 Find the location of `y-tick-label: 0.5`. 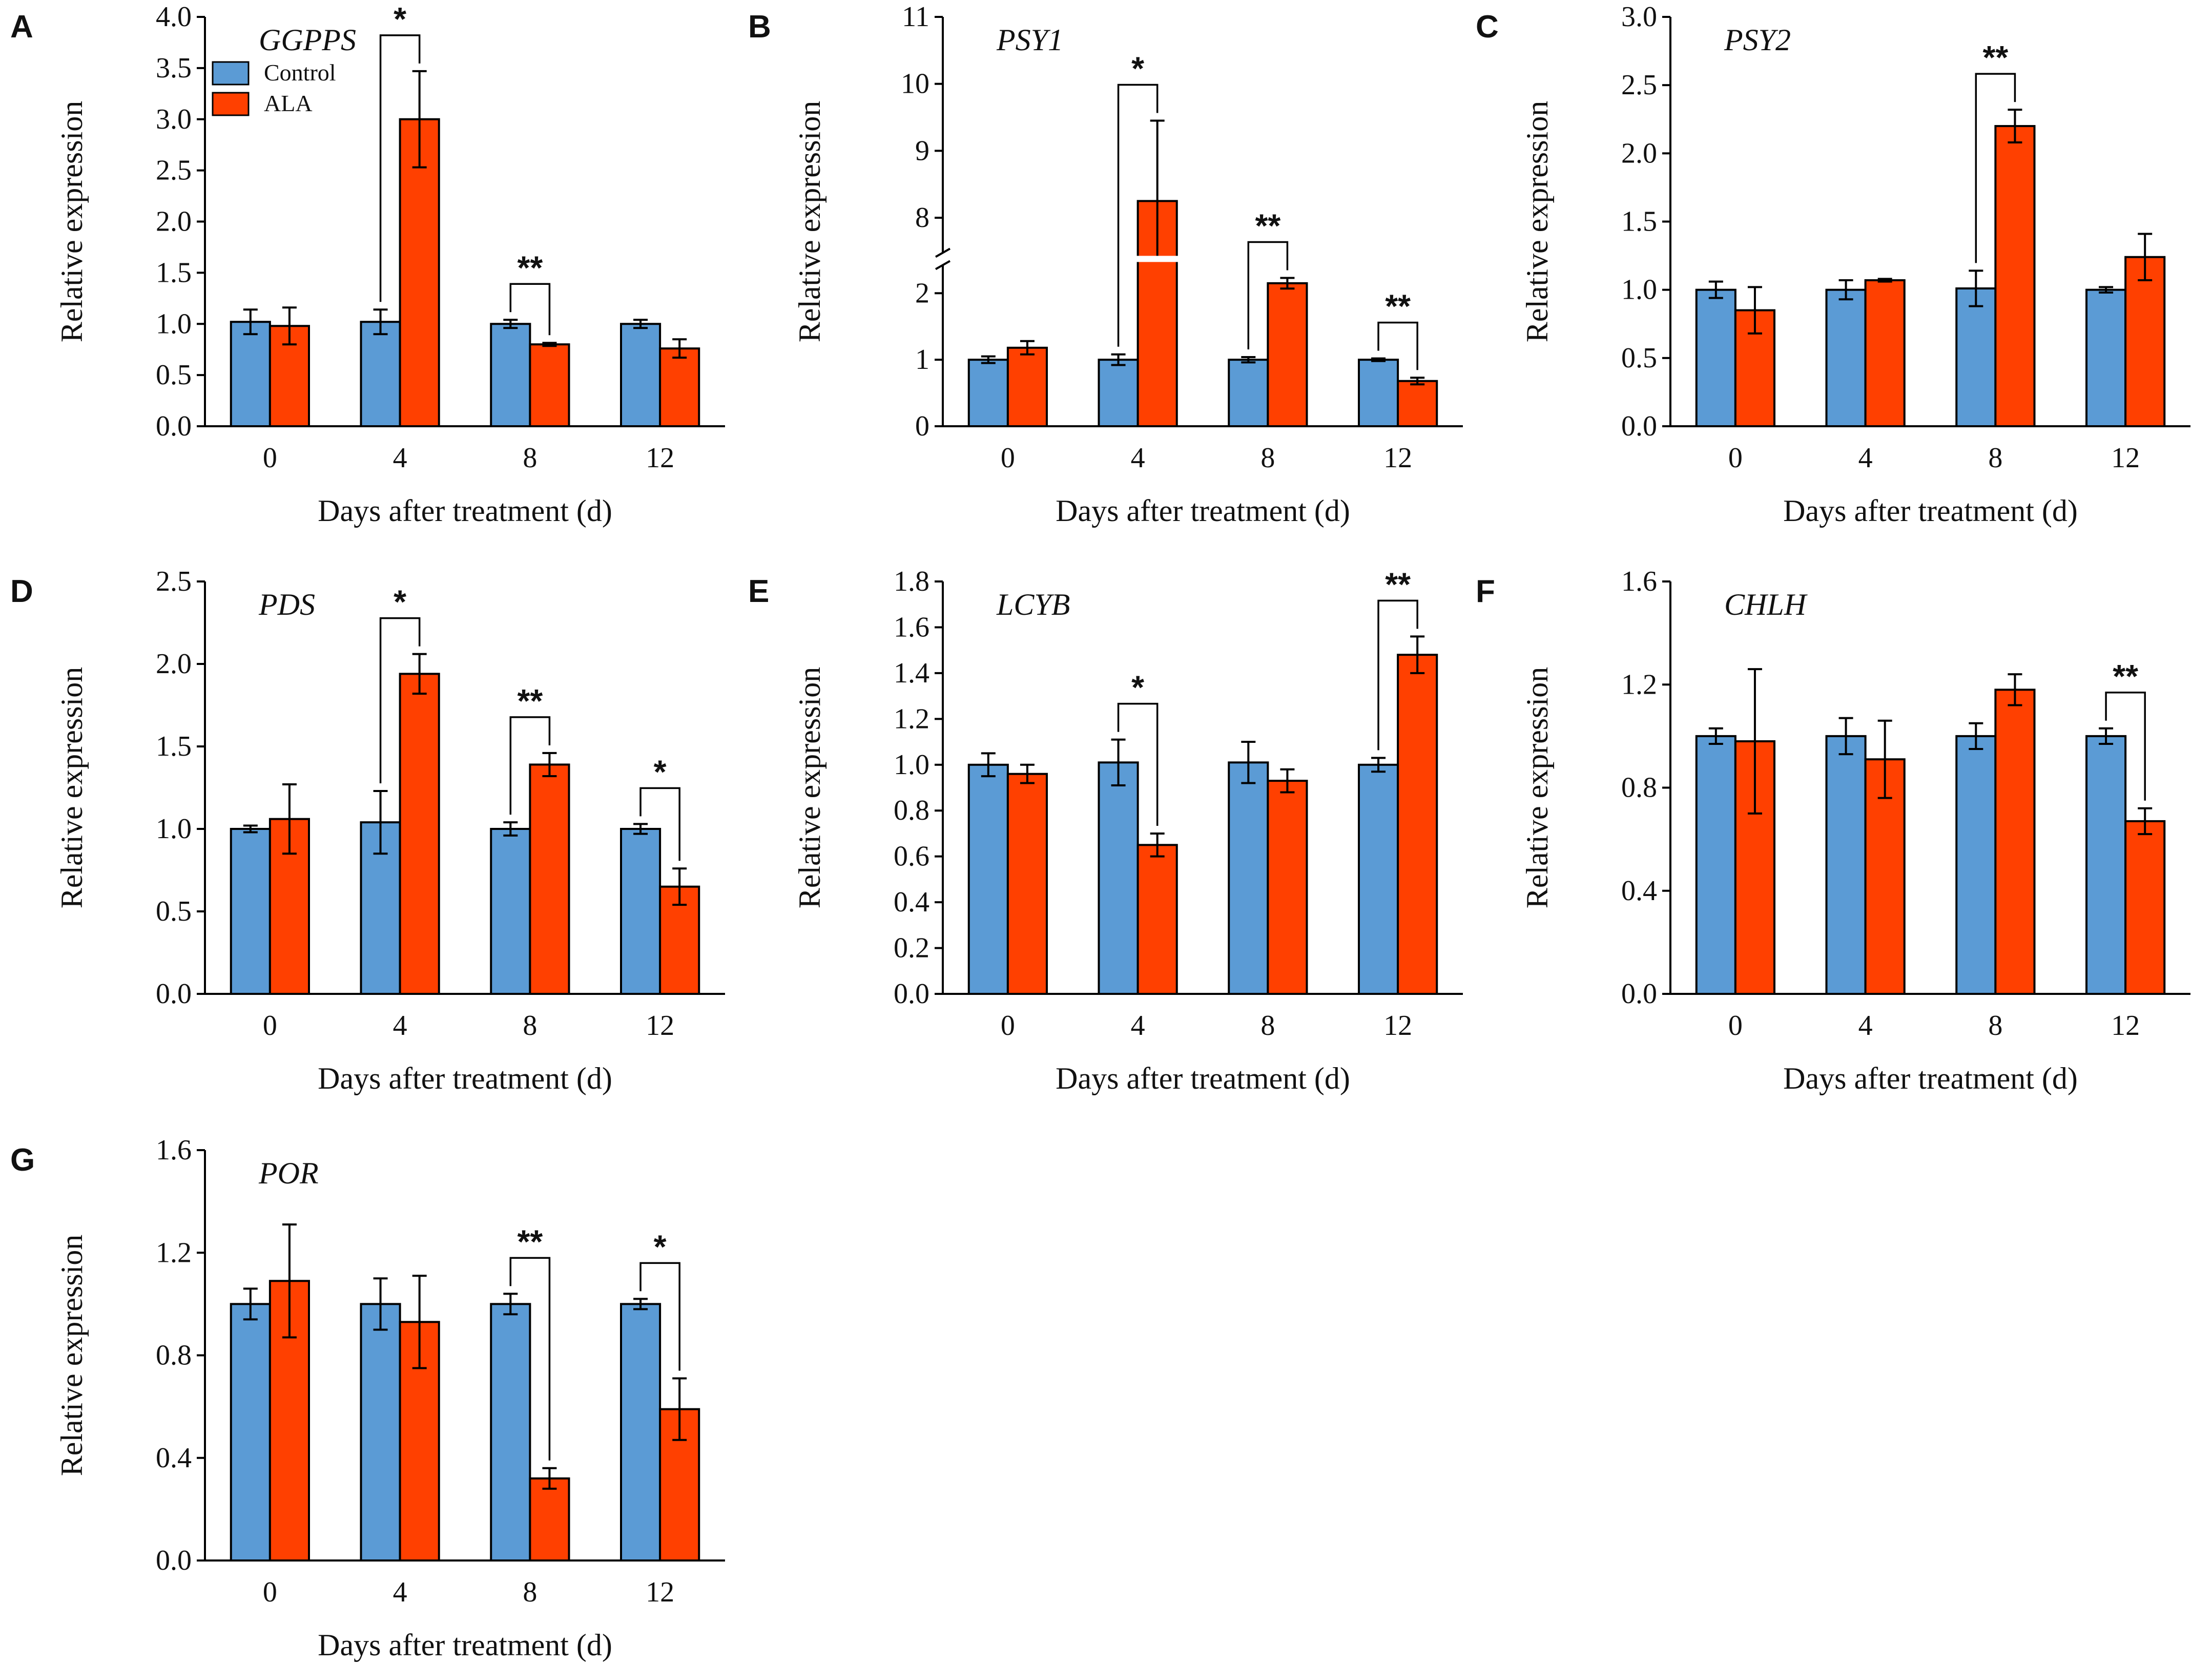

y-tick-label: 0.5 is located at coordinates (1639, 358).